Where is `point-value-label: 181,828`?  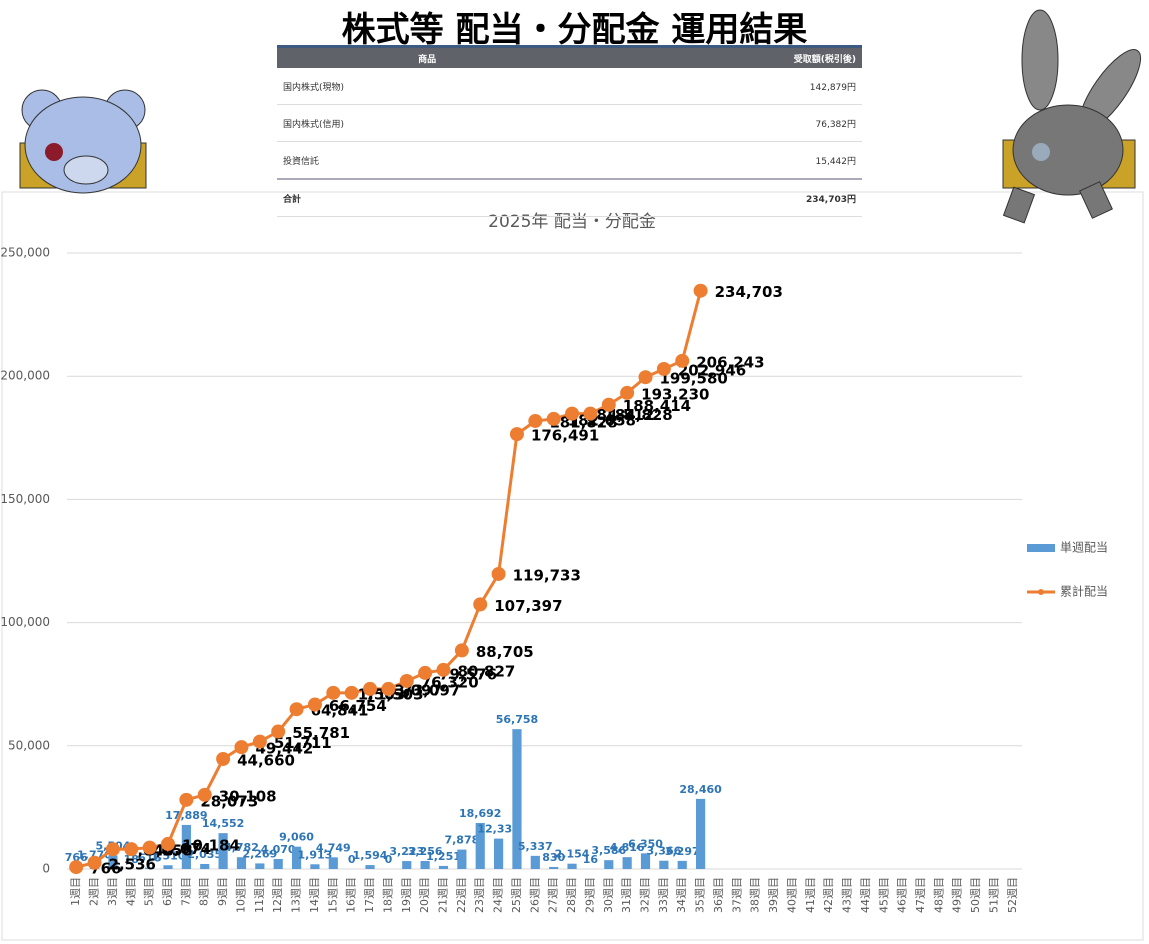 point-value-label: 181,828 is located at coordinates (583, 422).